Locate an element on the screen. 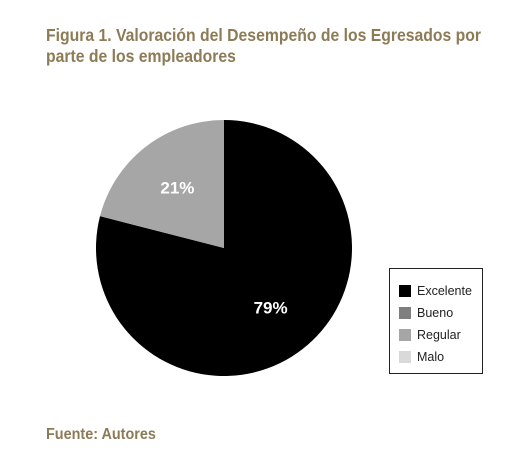  legend-label-bueno: Bueno is located at coordinates (435, 313).